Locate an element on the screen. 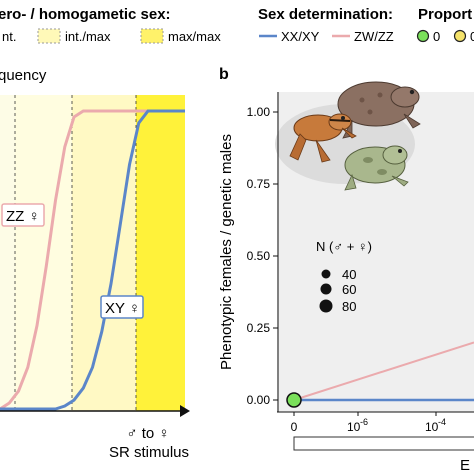  legend-label-int-max: int./max is located at coordinates (88, 36).